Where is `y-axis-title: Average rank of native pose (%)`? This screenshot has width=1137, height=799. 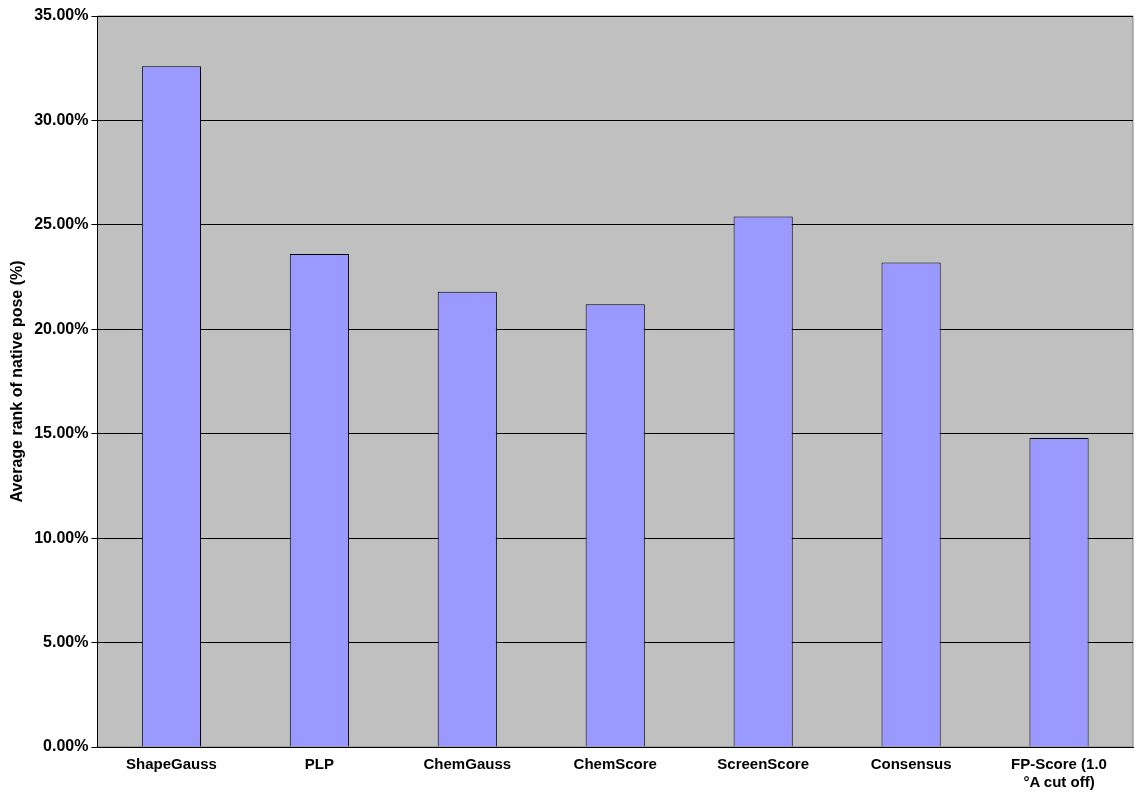
y-axis-title: Average rank of native pose (%) is located at coordinates (17, 381).